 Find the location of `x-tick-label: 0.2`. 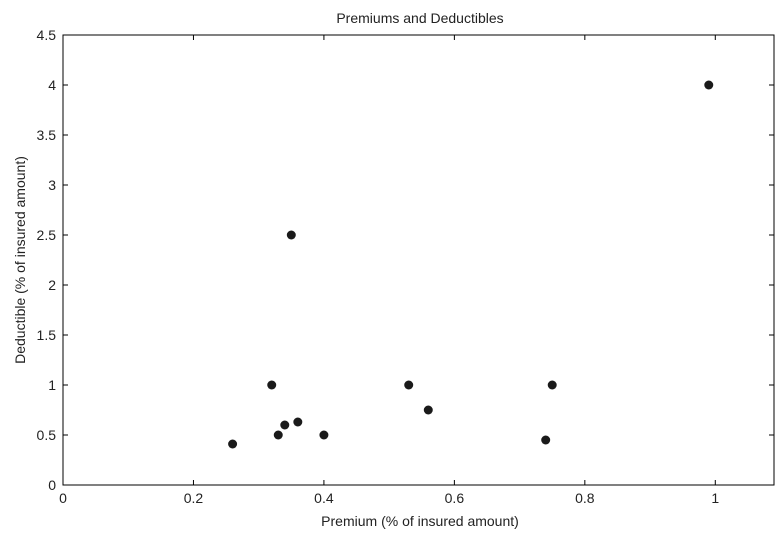

x-tick-label: 0.2 is located at coordinates (194, 498).